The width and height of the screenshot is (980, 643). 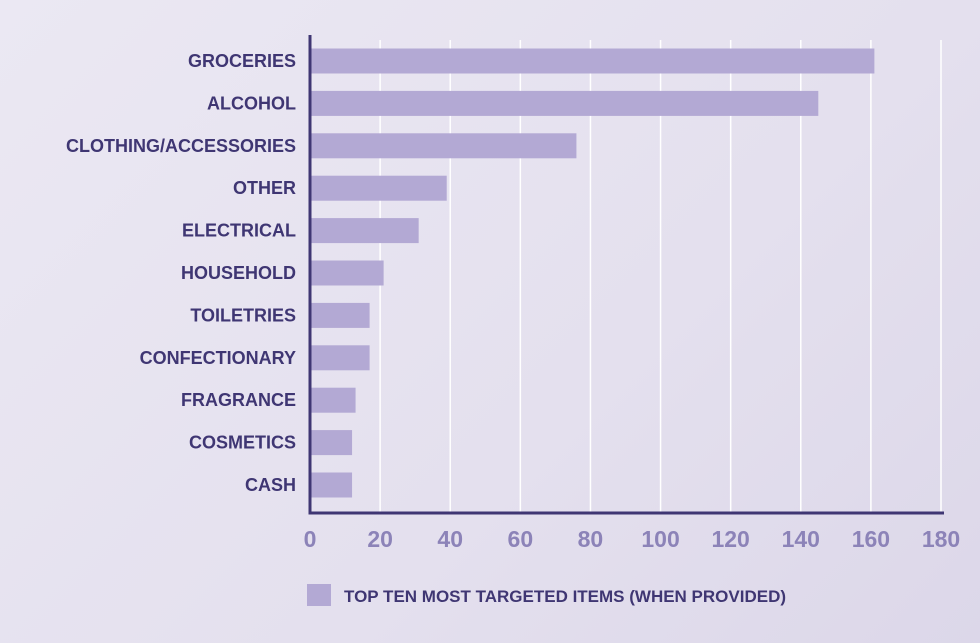 What do you see at coordinates (347, 273) in the screenshot?
I see `bar-household` at bounding box center [347, 273].